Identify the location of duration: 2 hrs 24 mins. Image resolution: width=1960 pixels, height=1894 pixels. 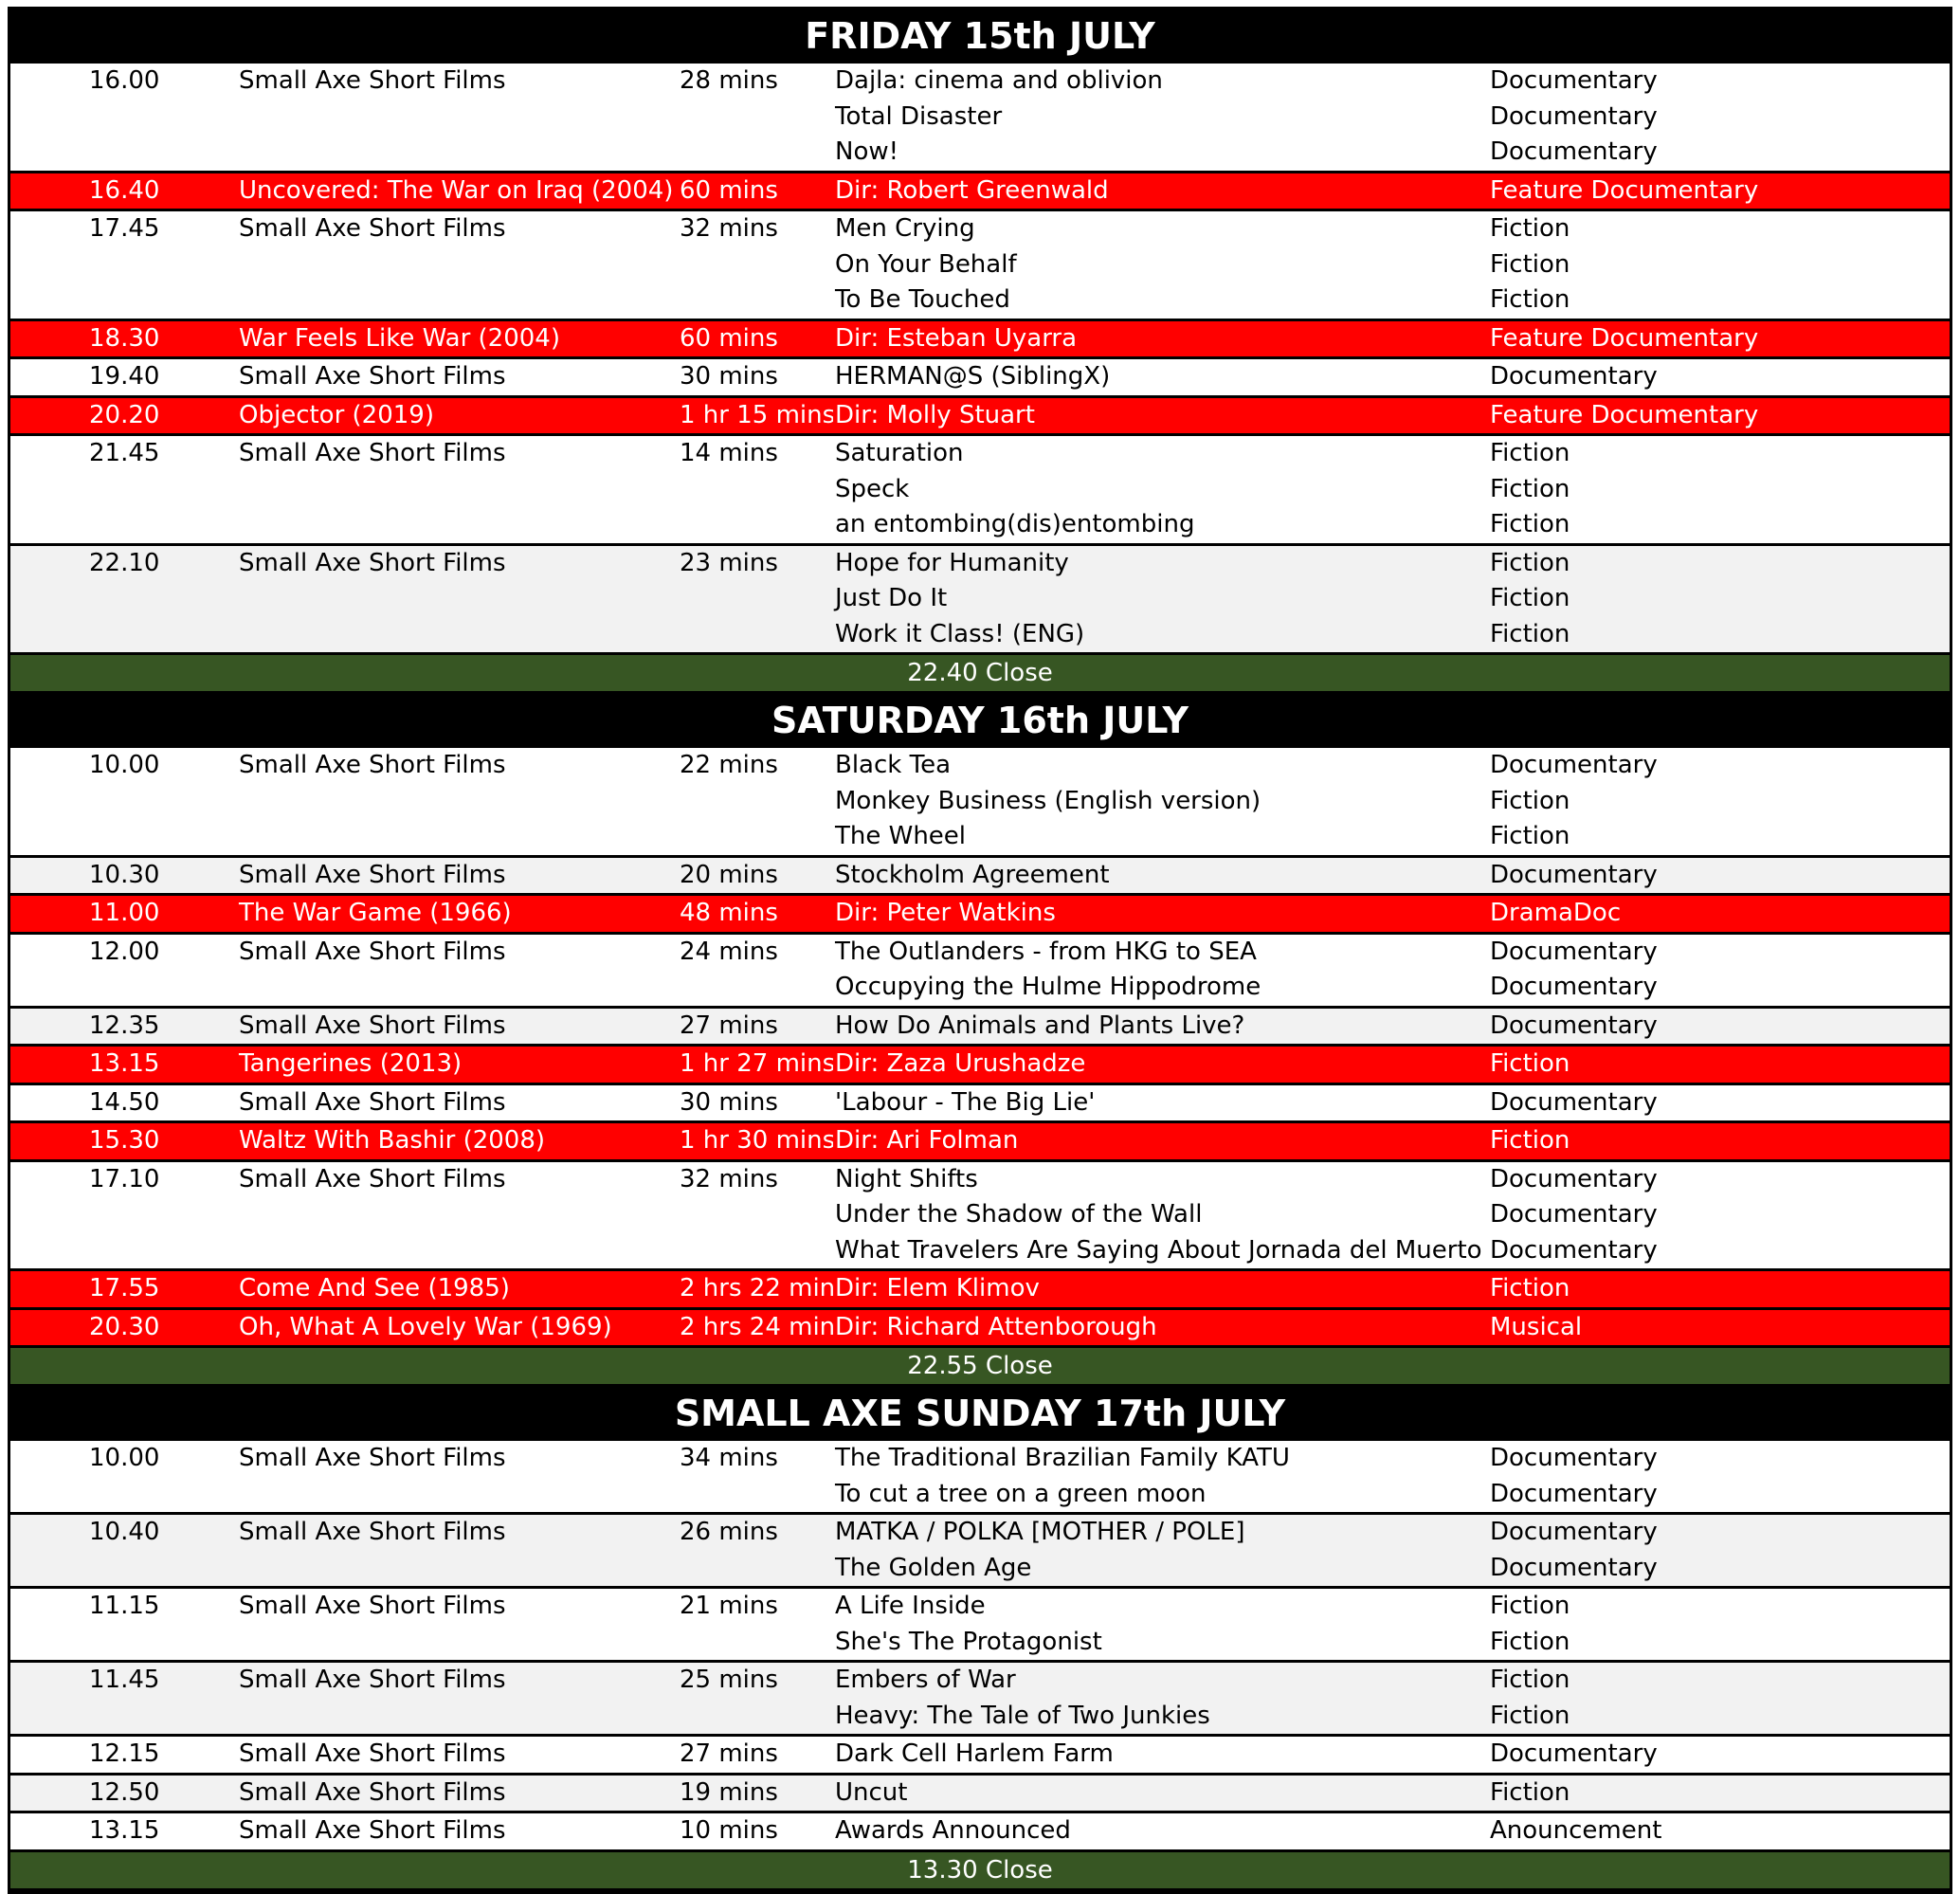
(756, 1326).